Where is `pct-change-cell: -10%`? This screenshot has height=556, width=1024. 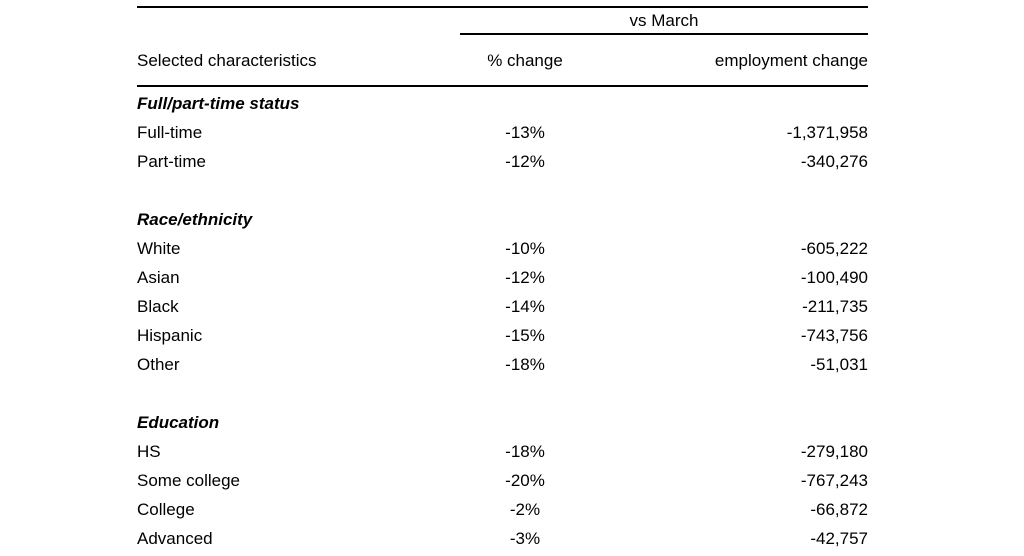
pct-change-cell: -10% is located at coordinates (525, 248).